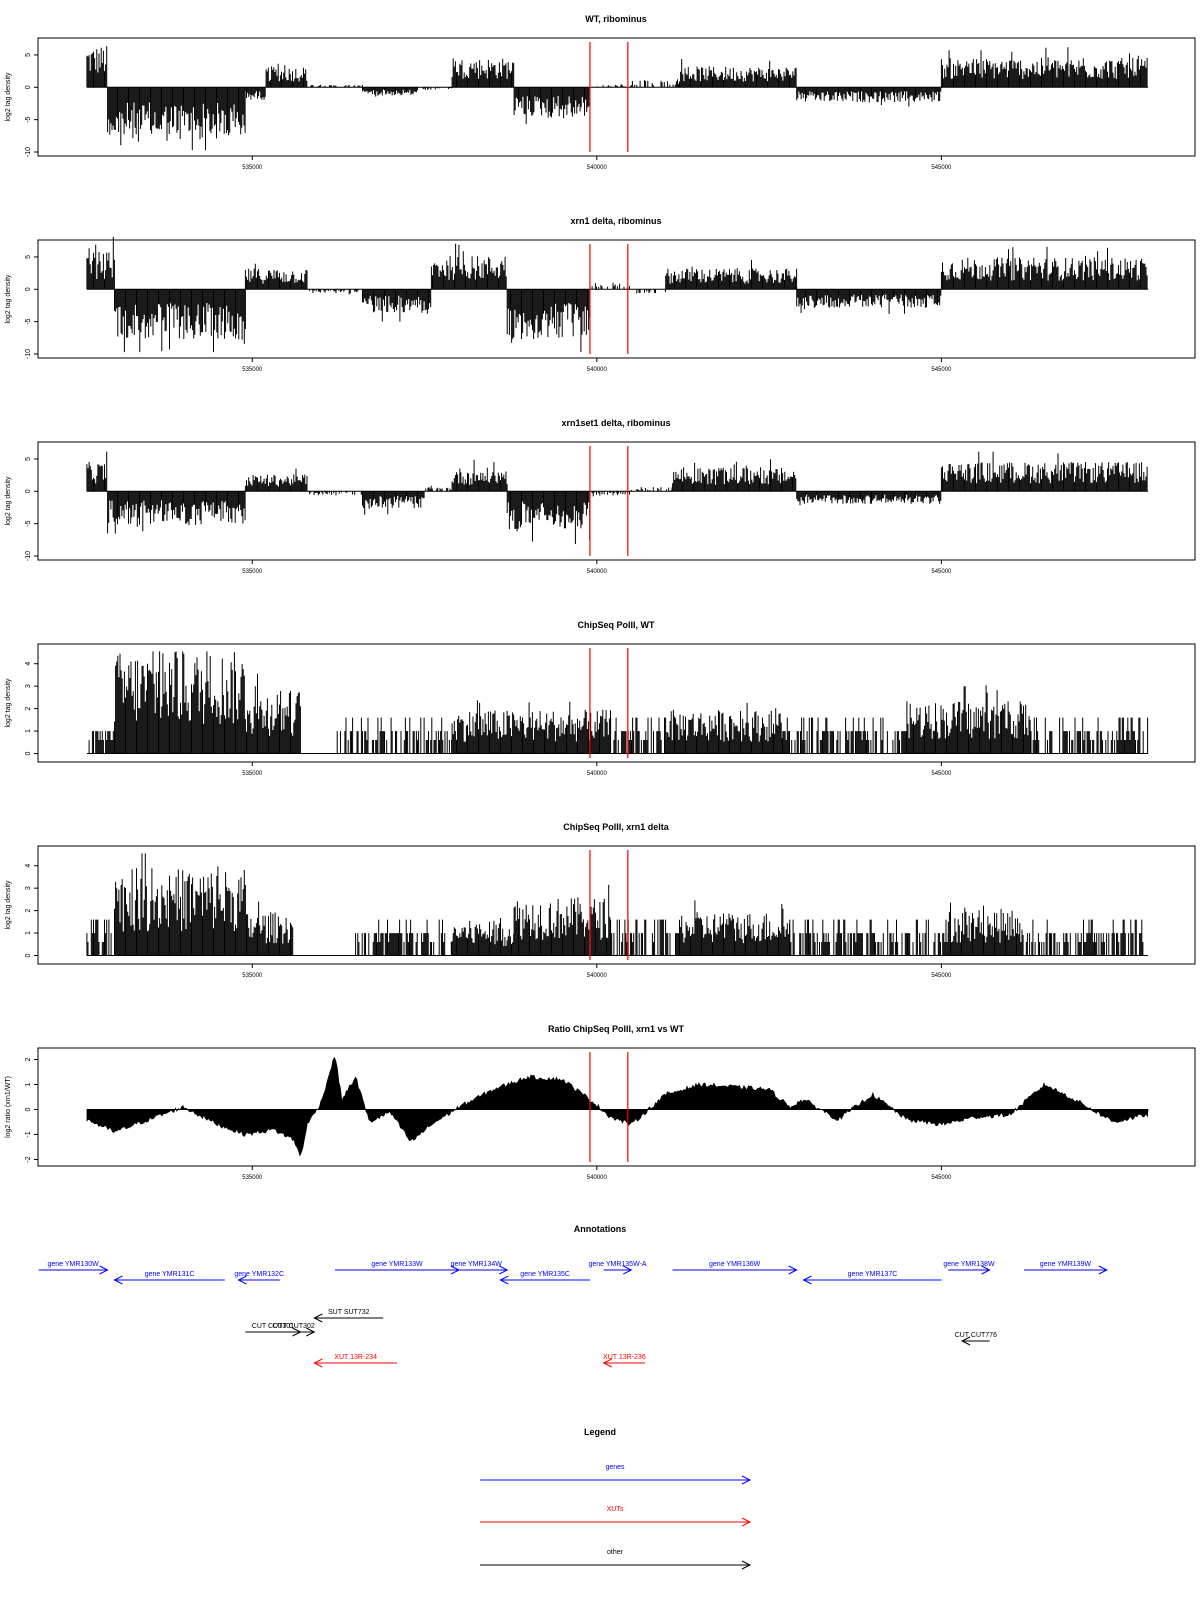  I want to click on y-tick-label: -1, so click(28, 1134).